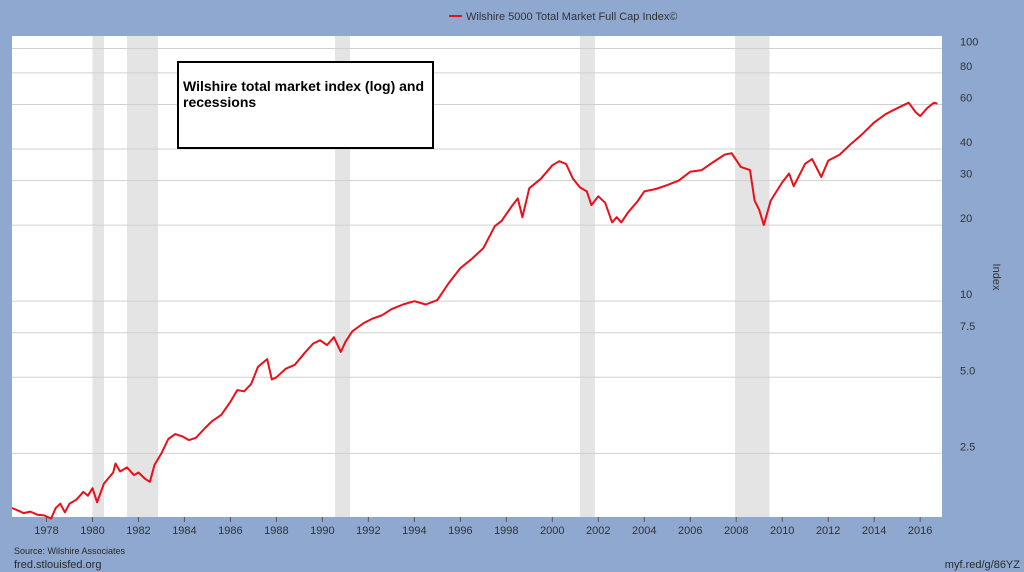 The width and height of the screenshot is (1024, 572). What do you see at coordinates (46, 531) in the screenshot?
I see `x-tick-label: 1978` at bounding box center [46, 531].